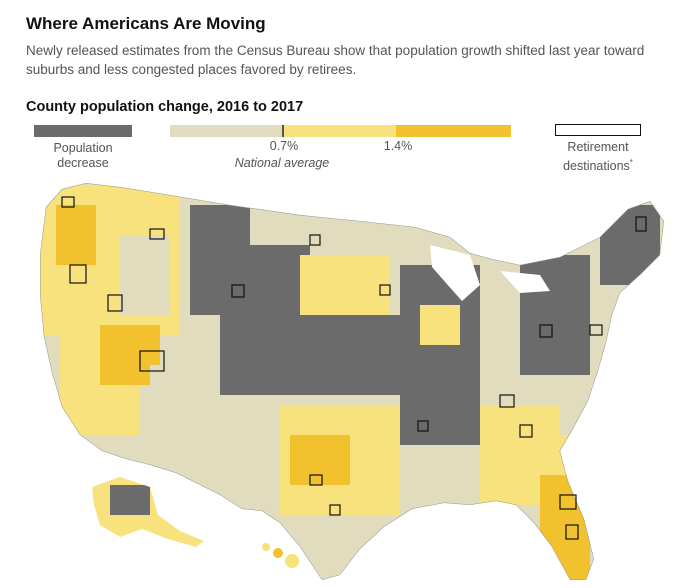  Describe the element at coordinates (398, 146) in the screenshot. I see `legend-tick-label-2: 1.4%` at that location.